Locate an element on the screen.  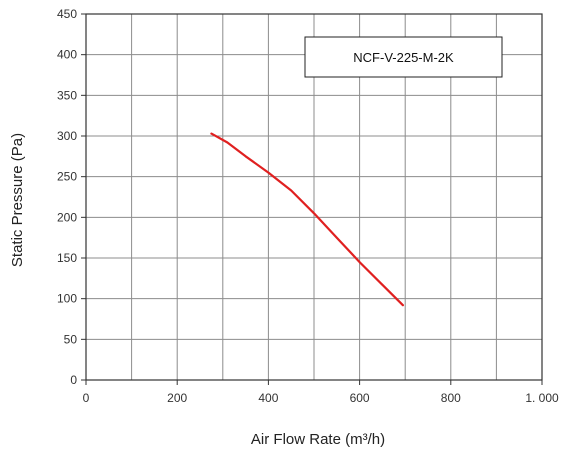
y-tick-label: 150 is located at coordinates (67, 258).